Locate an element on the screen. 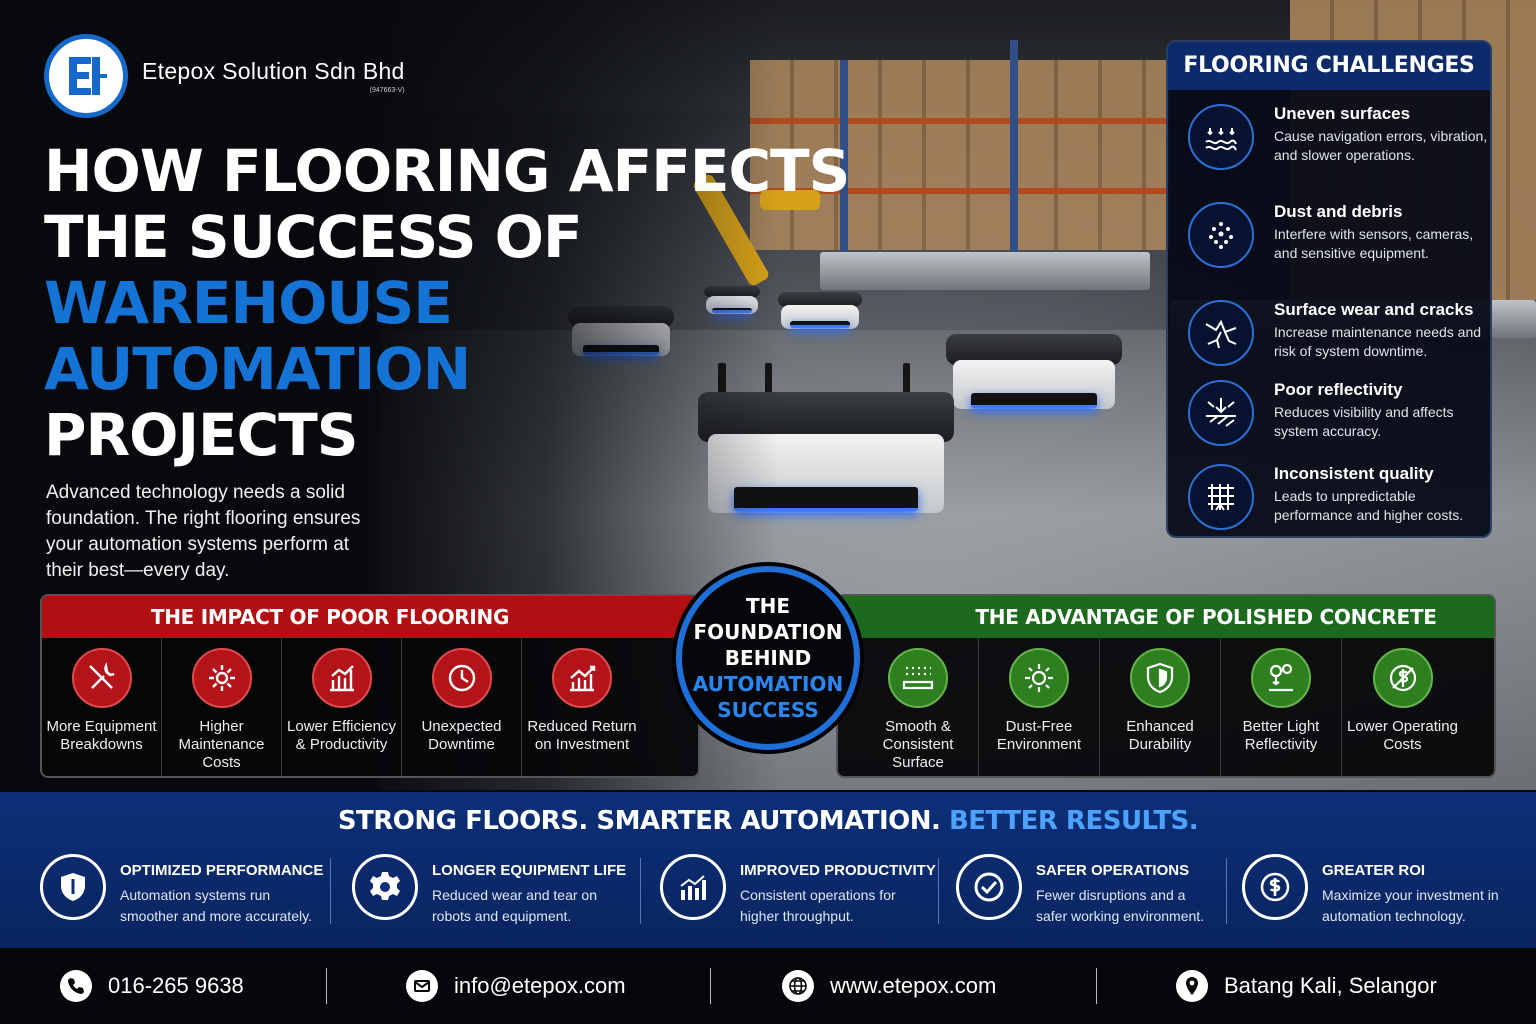 Image resolution: width=1536 pixels, height=1024 pixels. email-address: info@etepox.com is located at coordinates (540, 985).